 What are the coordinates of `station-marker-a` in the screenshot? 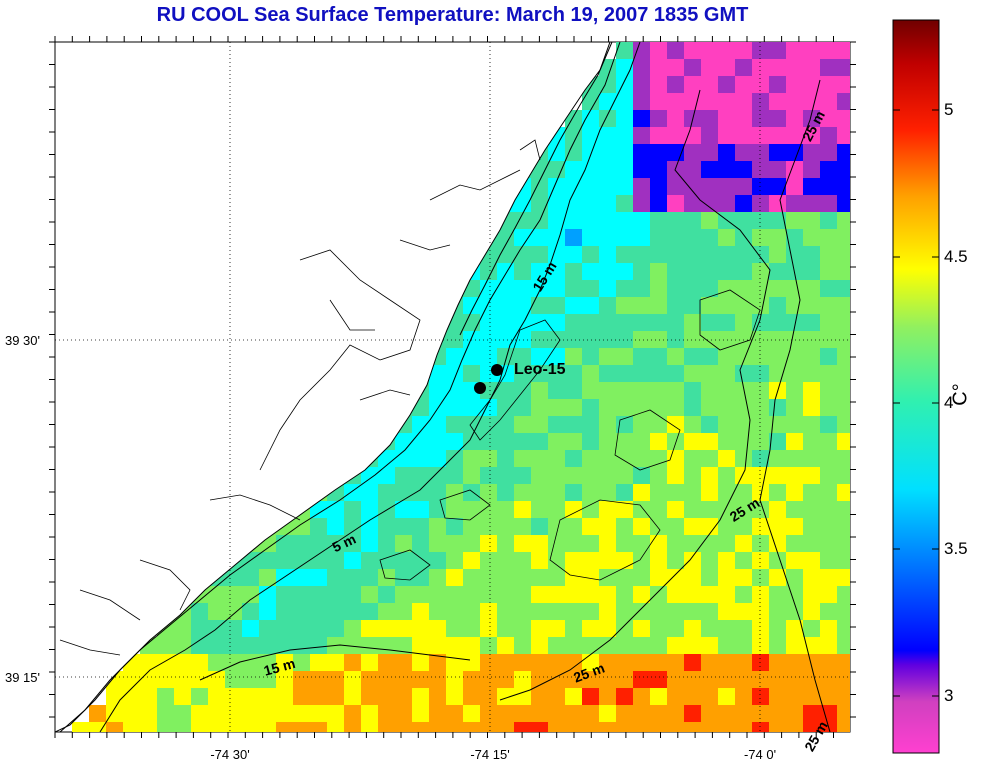 It's located at (497, 370).